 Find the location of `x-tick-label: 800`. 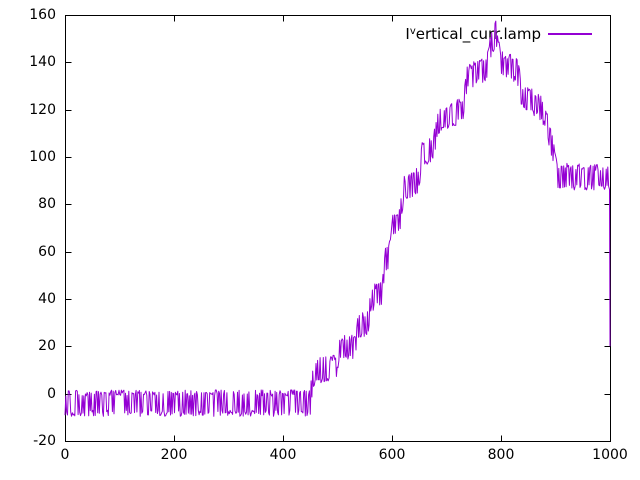

x-tick-label: 800 is located at coordinates (501, 455).